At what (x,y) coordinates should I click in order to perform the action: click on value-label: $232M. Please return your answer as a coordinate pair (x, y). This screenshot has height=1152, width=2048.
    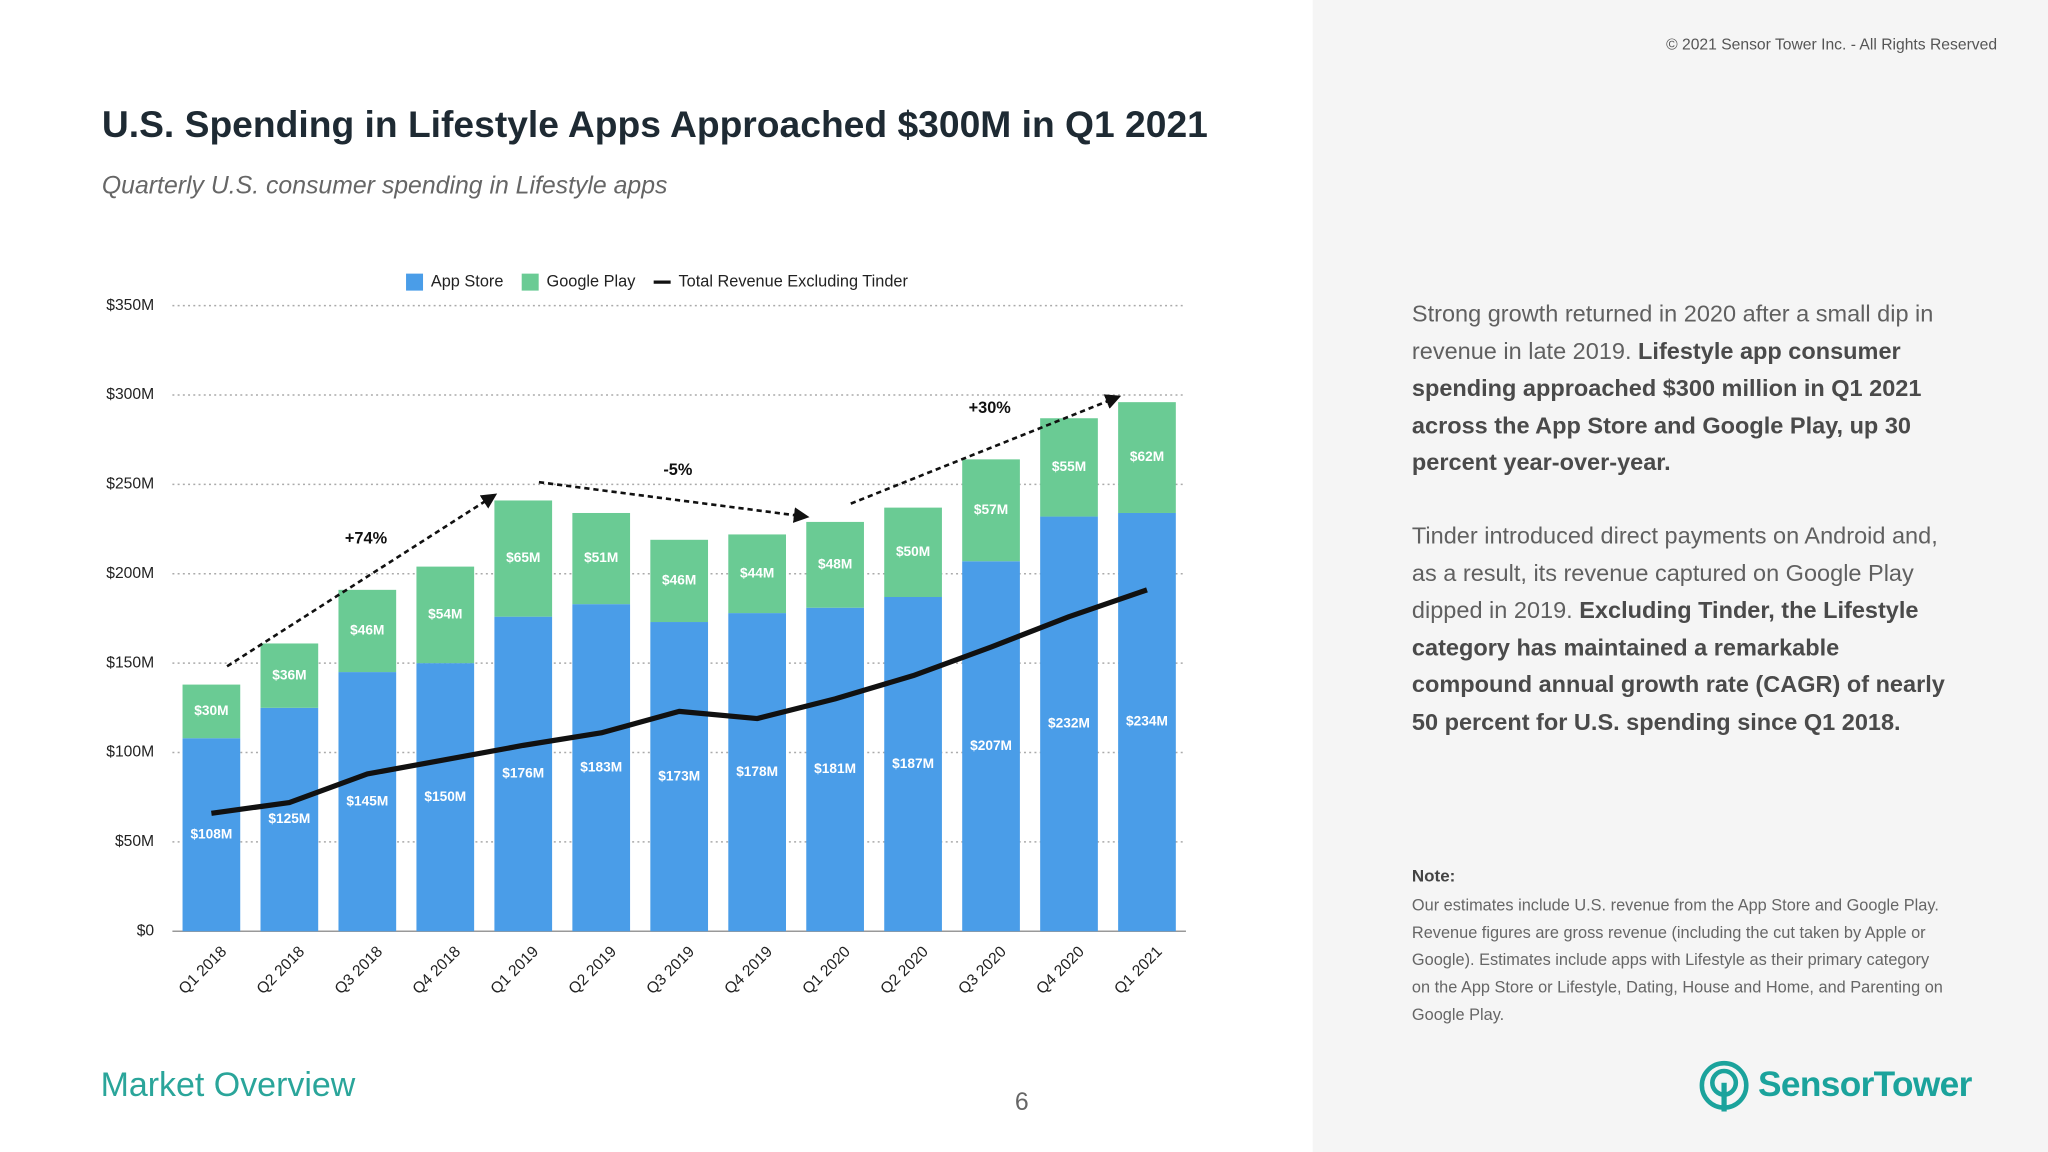
    Looking at the image, I should click on (1069, 723).